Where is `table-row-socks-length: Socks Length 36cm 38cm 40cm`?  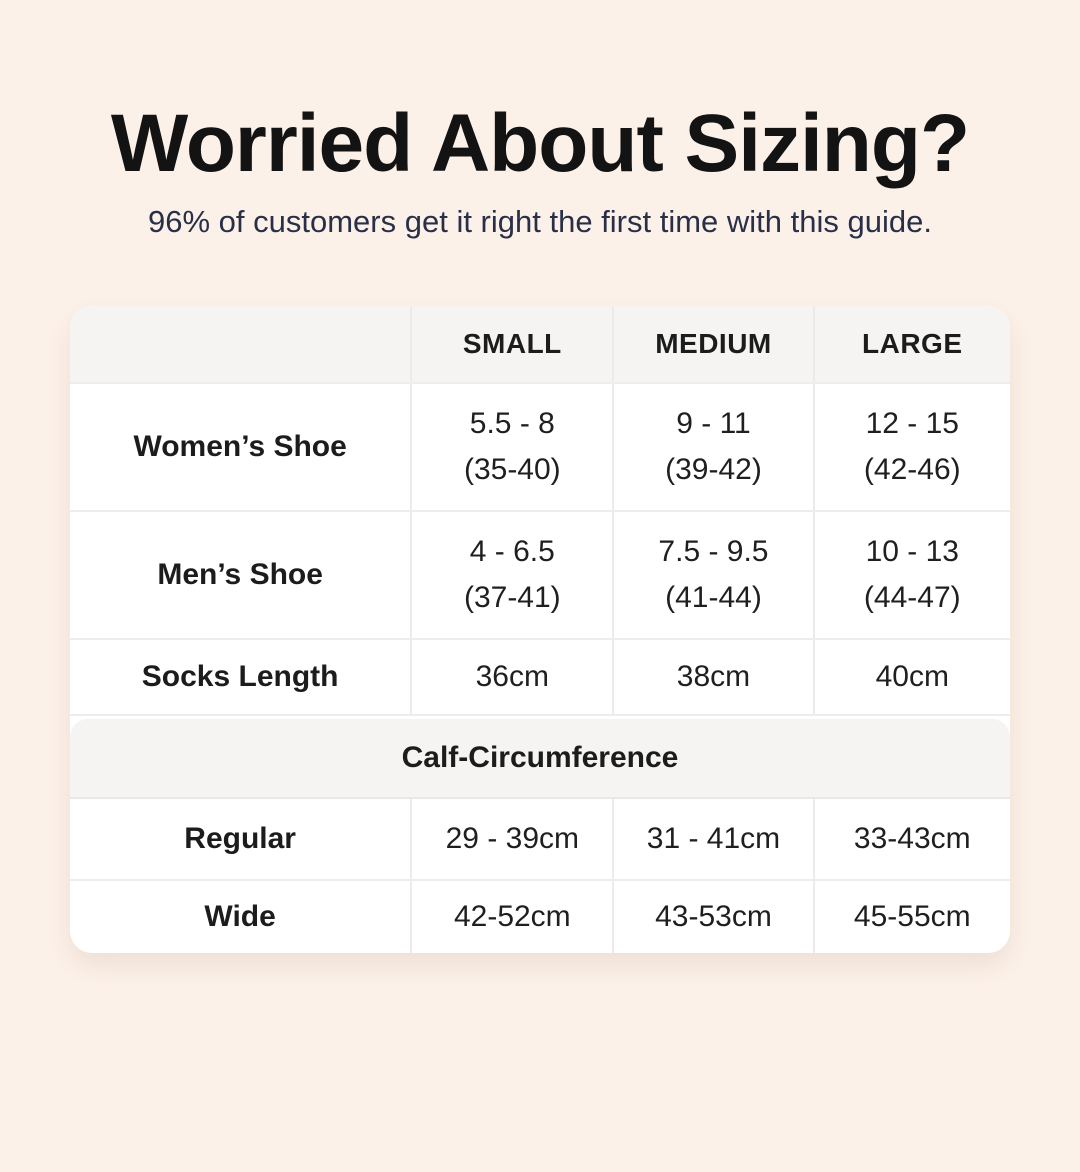 table-row-socks-length: Socks Length 36cm 38cm 40cm is located at coordinates (540, 677).